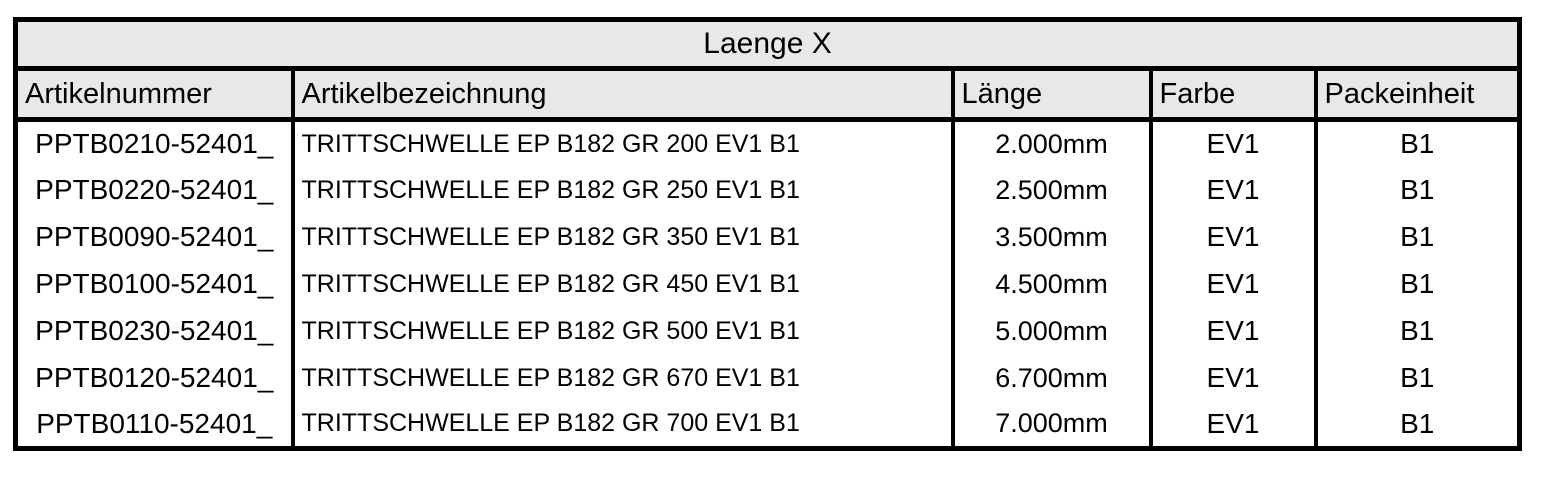  I want to click on cell-laenge: 3.500mm, so click(1052, 237).